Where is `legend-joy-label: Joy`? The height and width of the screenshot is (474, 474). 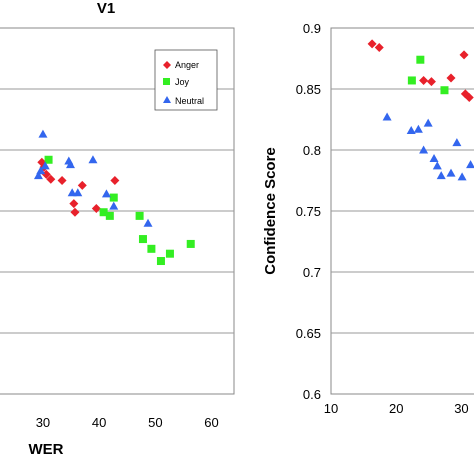
legend-joy-label: Joy is located at coordinates (182, 82).